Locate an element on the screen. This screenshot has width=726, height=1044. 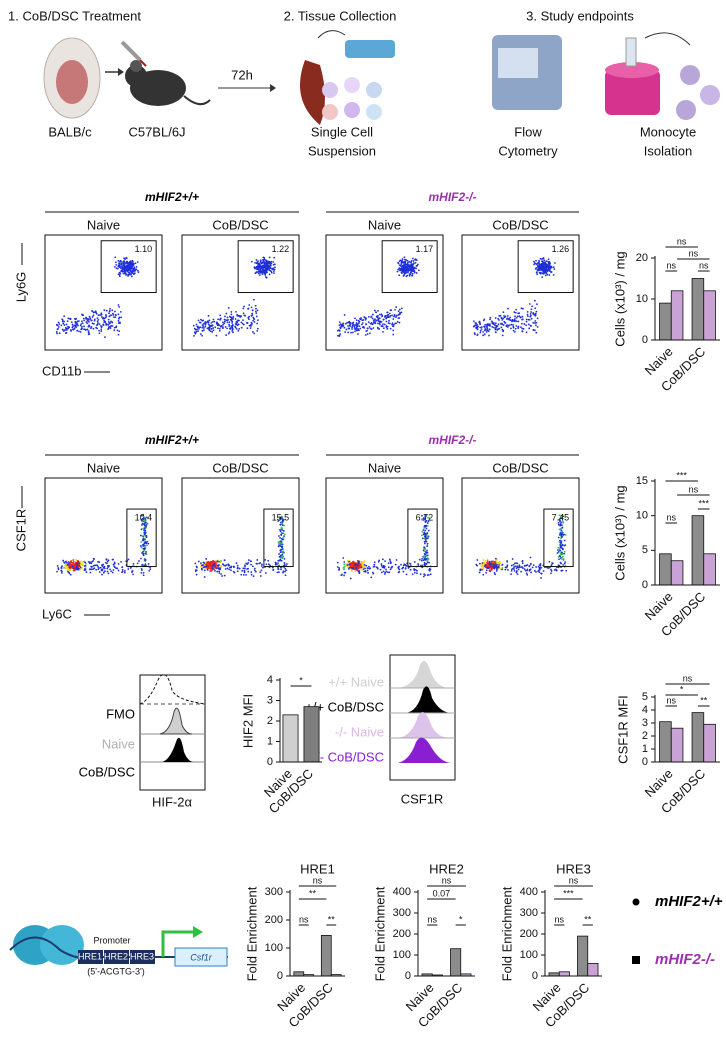
histogram-hif2a is located at coordinates (172, 732).